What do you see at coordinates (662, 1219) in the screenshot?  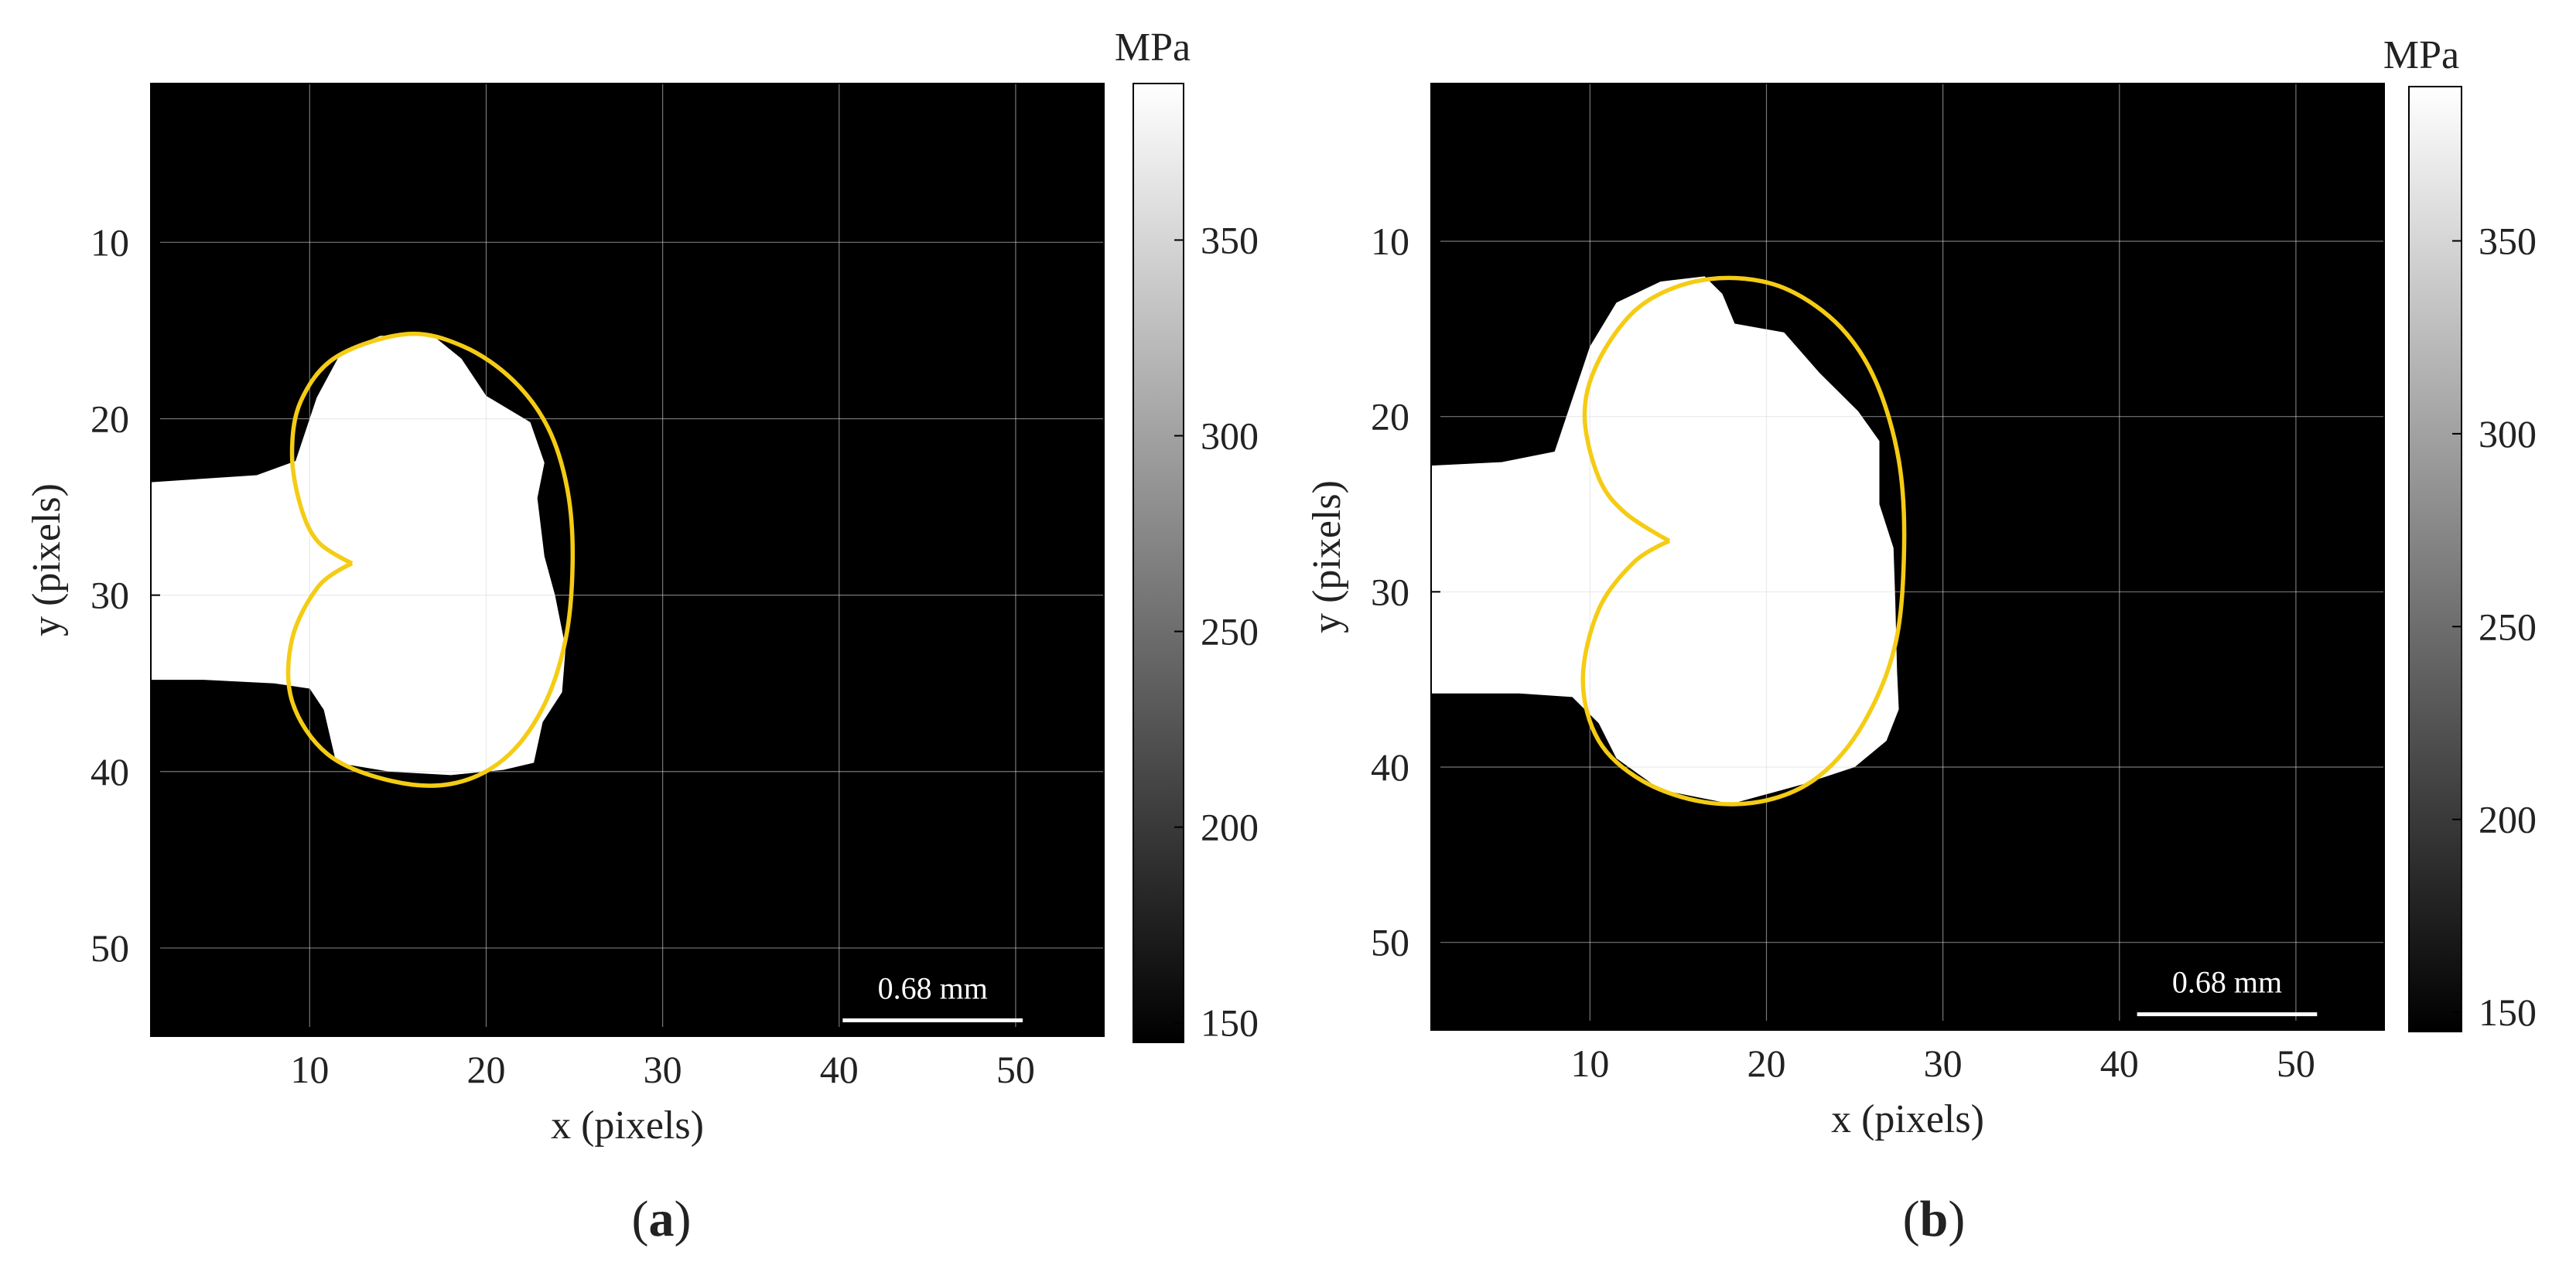 I see `panel-label: (a)` at bounding box center [662, 1219].